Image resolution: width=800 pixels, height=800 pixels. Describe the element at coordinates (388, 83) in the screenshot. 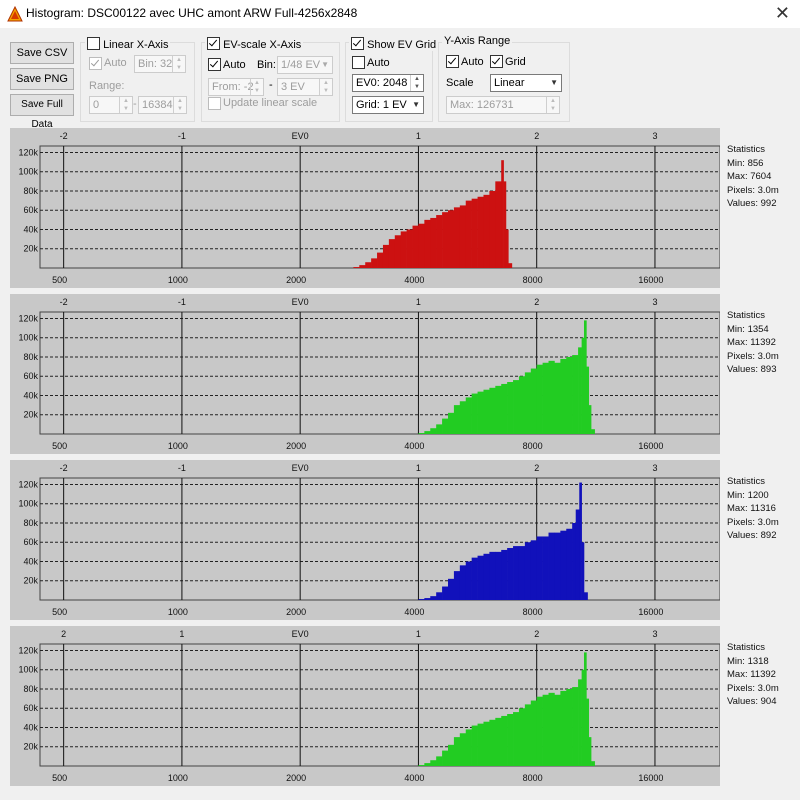

I see `ev0-spinner: EV0: 2048 ▲ ▼` at that location.